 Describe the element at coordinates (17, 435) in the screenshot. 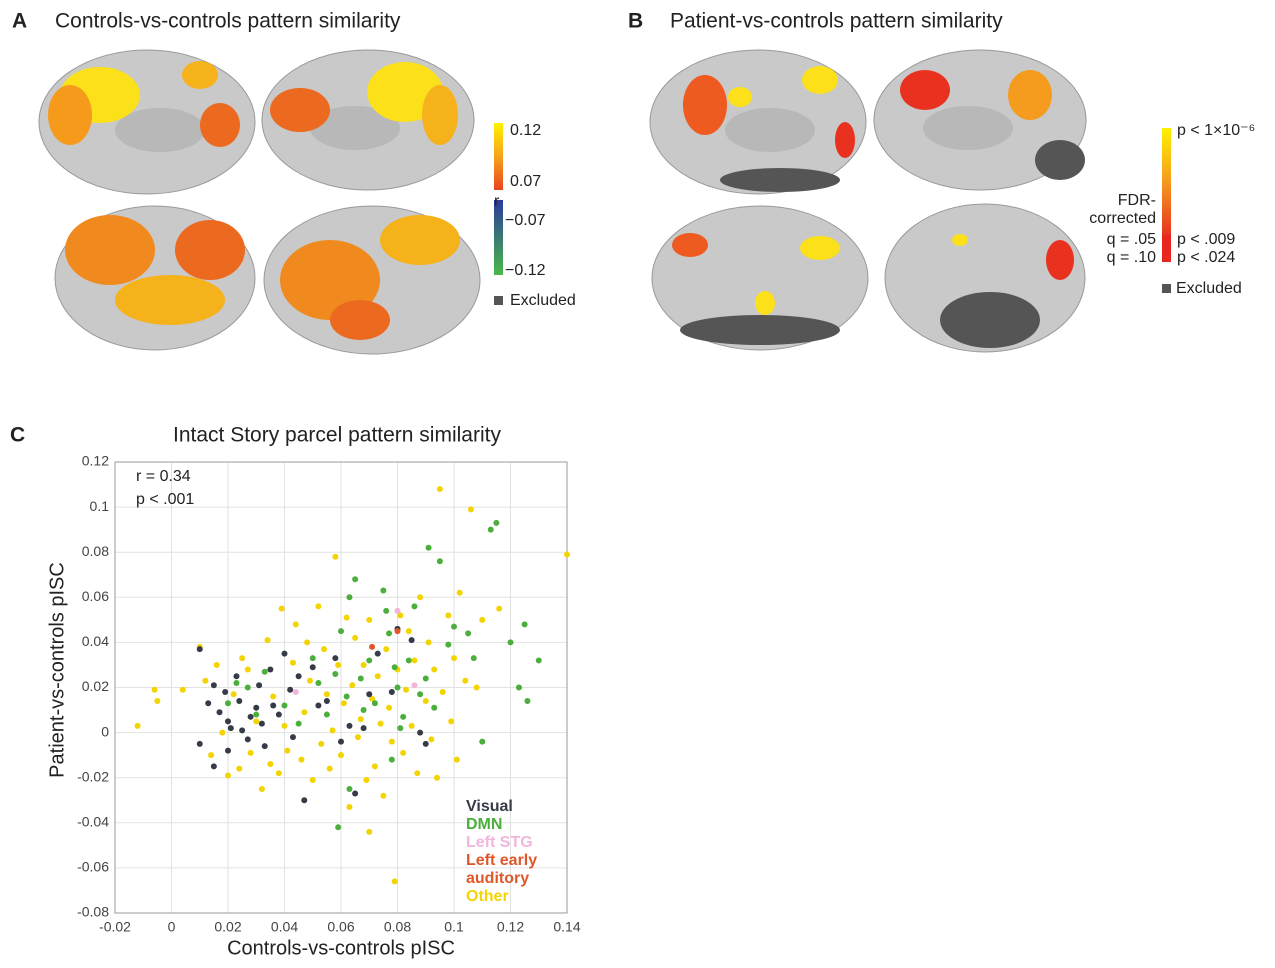

I see `panel-label: C` at that location.